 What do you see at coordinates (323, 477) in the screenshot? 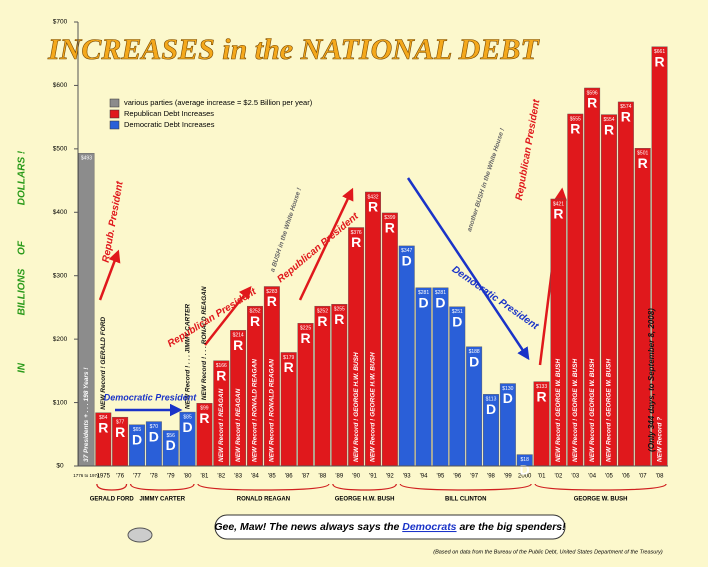
I see `x-tick-label: '88` at bounding box center [323, 477].